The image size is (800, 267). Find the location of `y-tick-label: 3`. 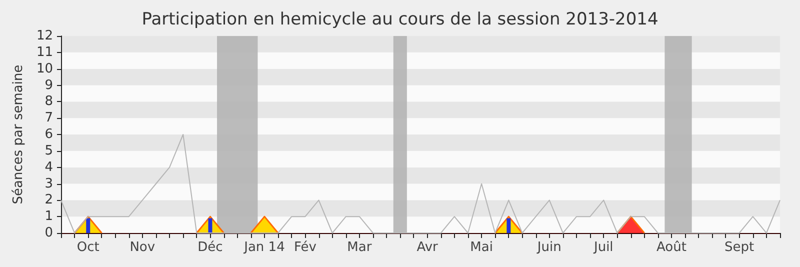

y-tick-label: 3 is located at coordinates (48, 184).